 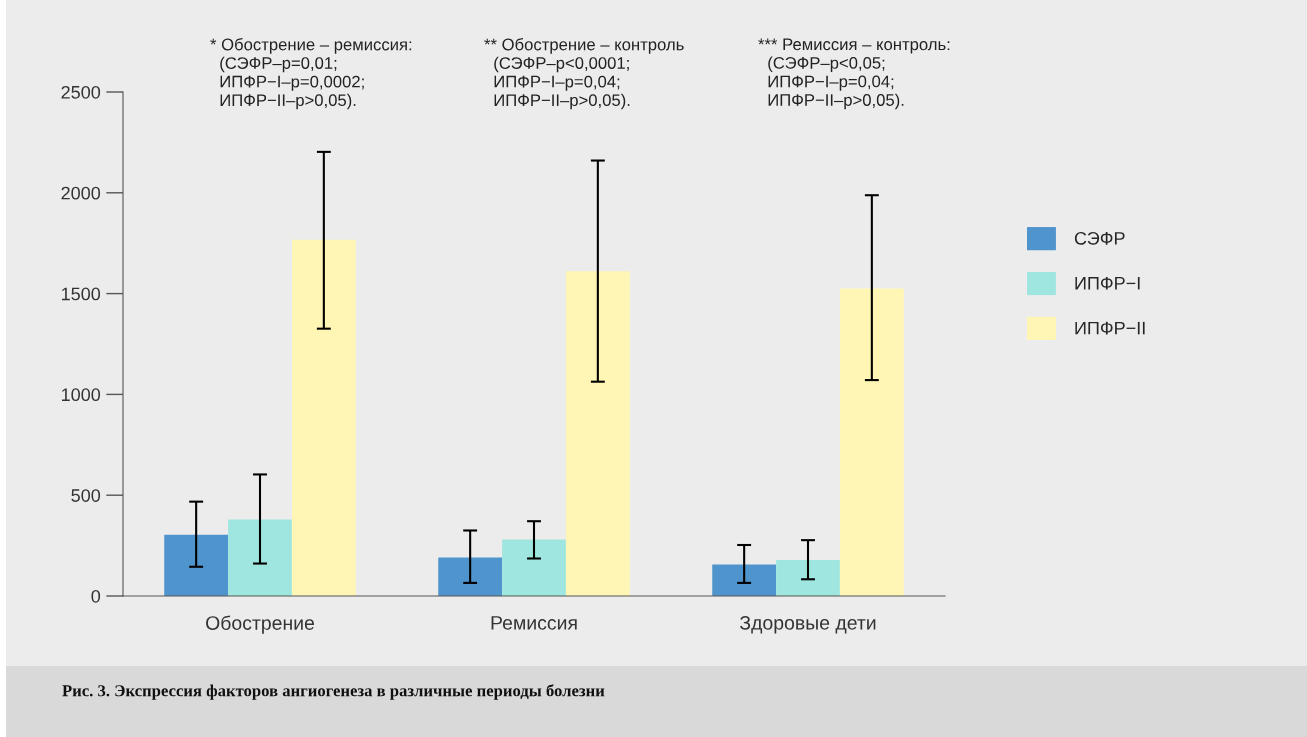 I want to click on legend-label: ИПФР−I, so click(x=1107, y=283).